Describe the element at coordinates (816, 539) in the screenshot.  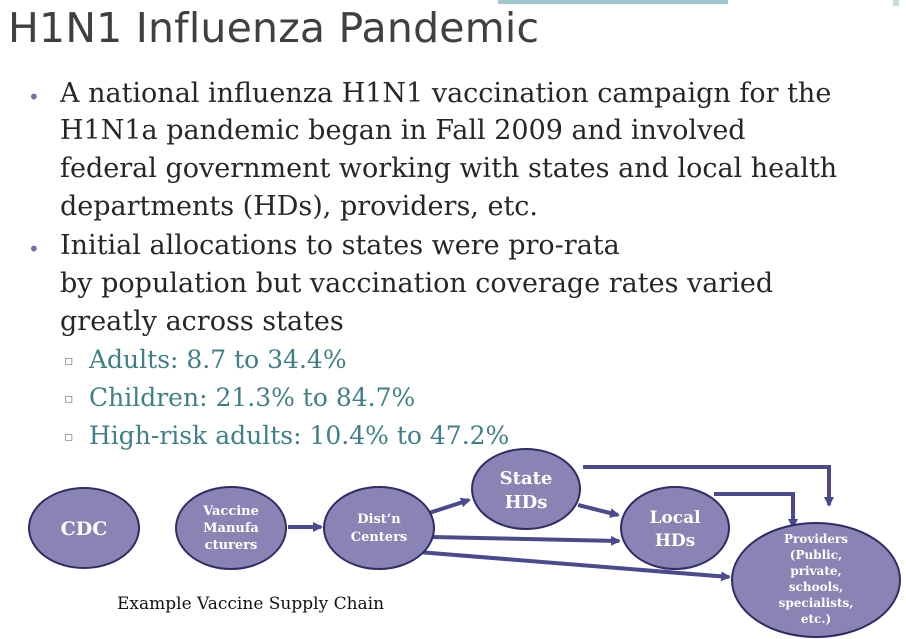
I see `node-providers-label-1: Providers` at that location.